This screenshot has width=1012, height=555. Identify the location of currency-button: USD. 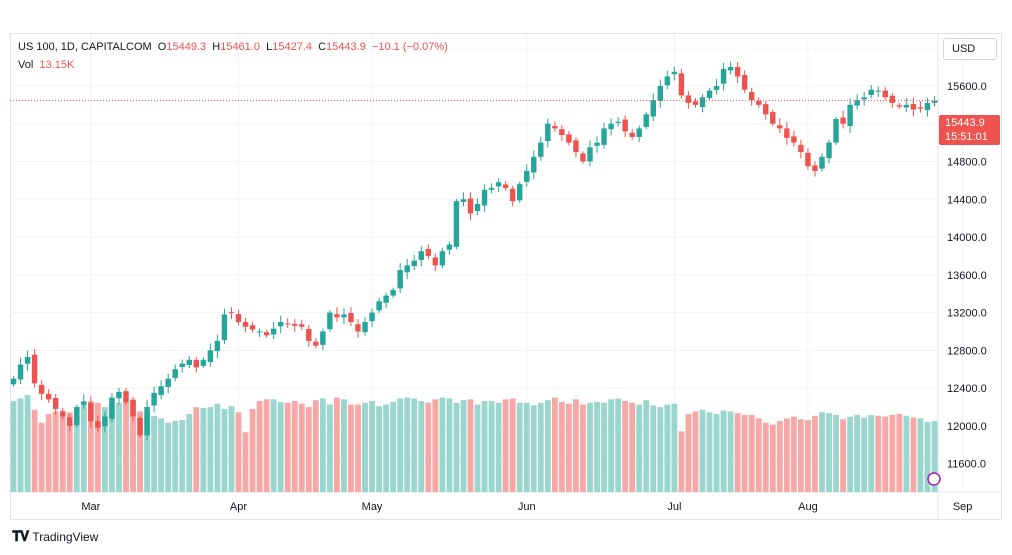
(970, 49).